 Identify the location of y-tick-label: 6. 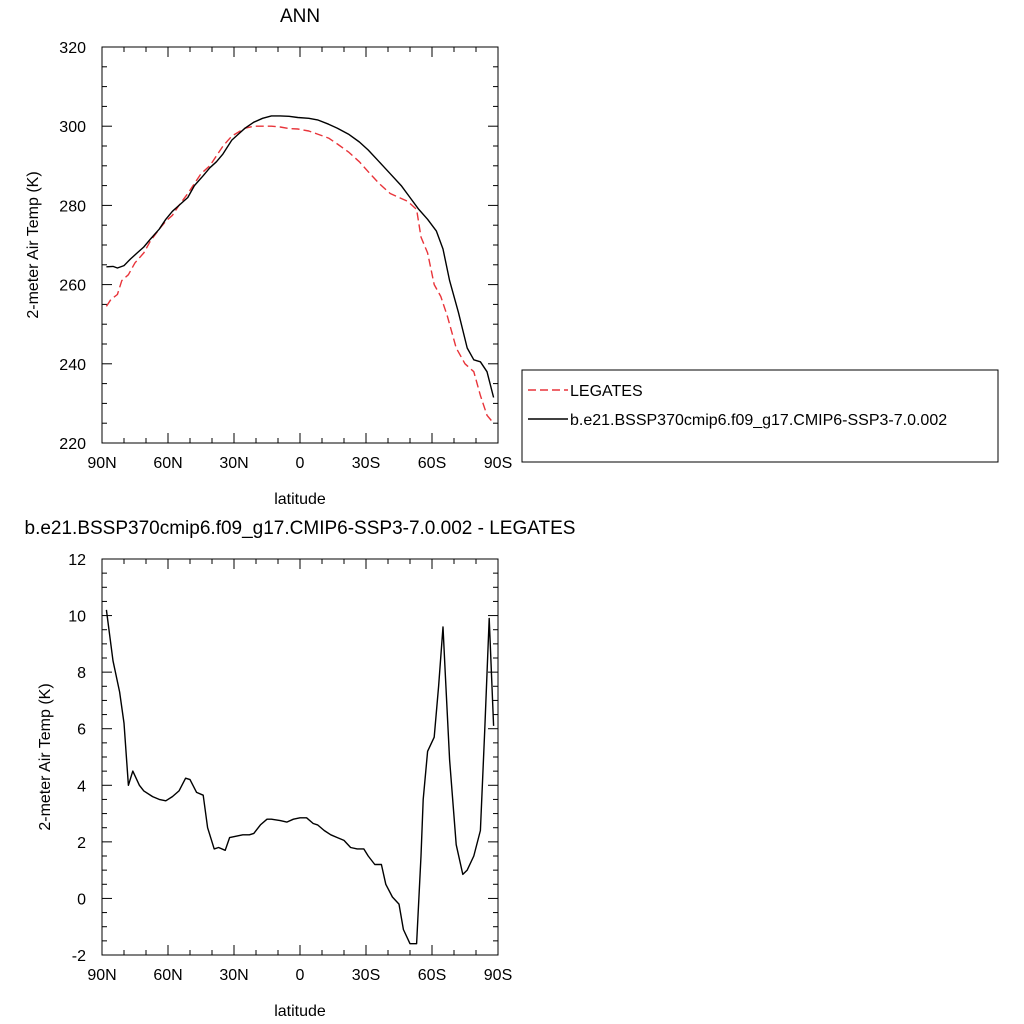
(81, 730).